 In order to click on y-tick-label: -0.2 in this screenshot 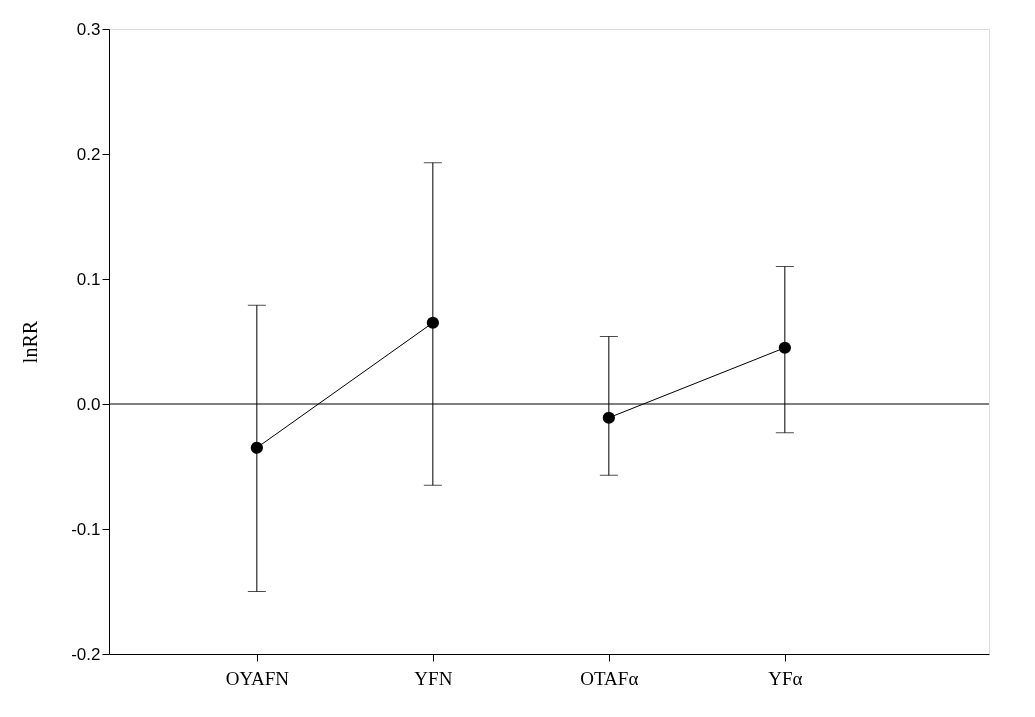, I will do `click(86, 654)`.